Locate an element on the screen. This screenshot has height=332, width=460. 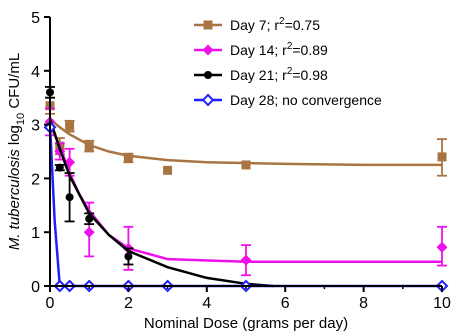
x-tick-label: 6 is located at coordinates (285, 303).